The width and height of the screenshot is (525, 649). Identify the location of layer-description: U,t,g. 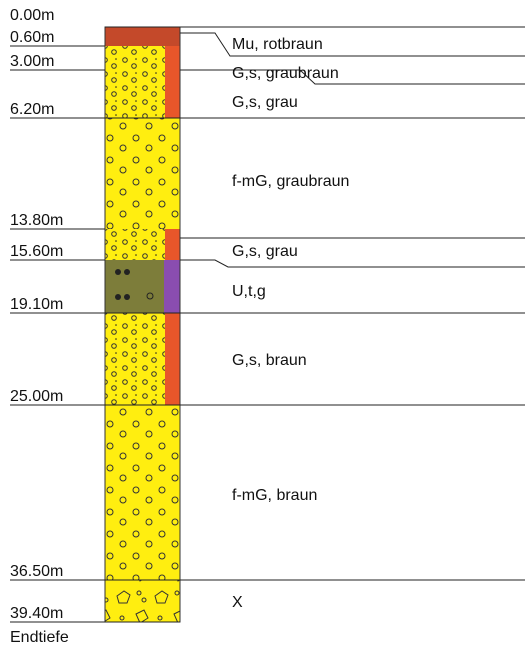
(249, 291).